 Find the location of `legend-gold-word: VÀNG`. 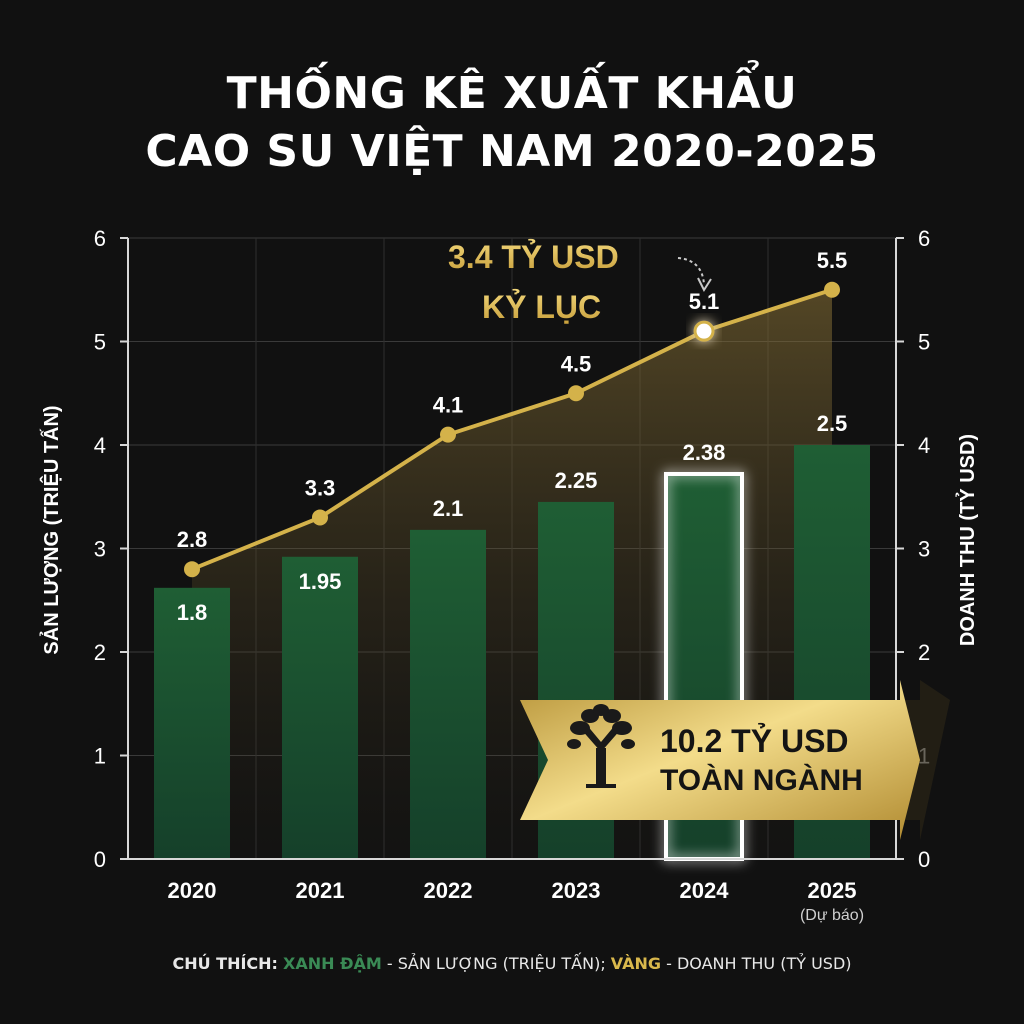

legend-gold-word: VÀNG is located at coordinates (635, 963).